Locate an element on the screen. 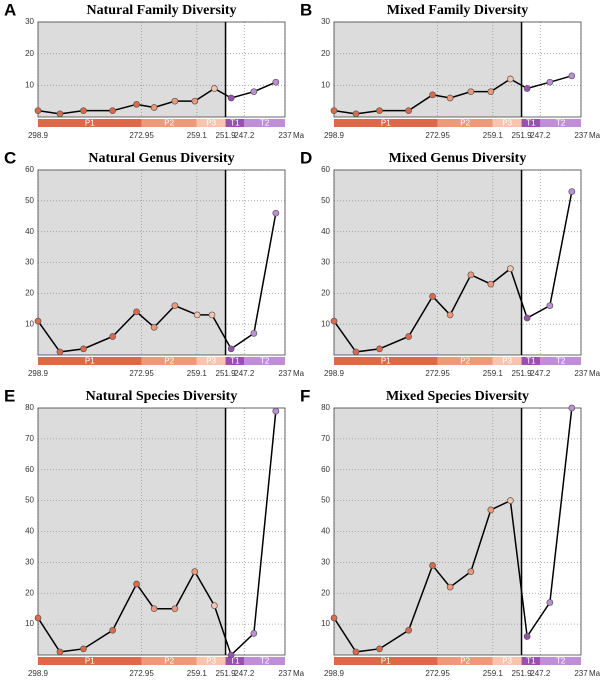 This screenshot has width=600, height=684. chart-title: Natural Family Diversity is located at coordinates (161, 10).